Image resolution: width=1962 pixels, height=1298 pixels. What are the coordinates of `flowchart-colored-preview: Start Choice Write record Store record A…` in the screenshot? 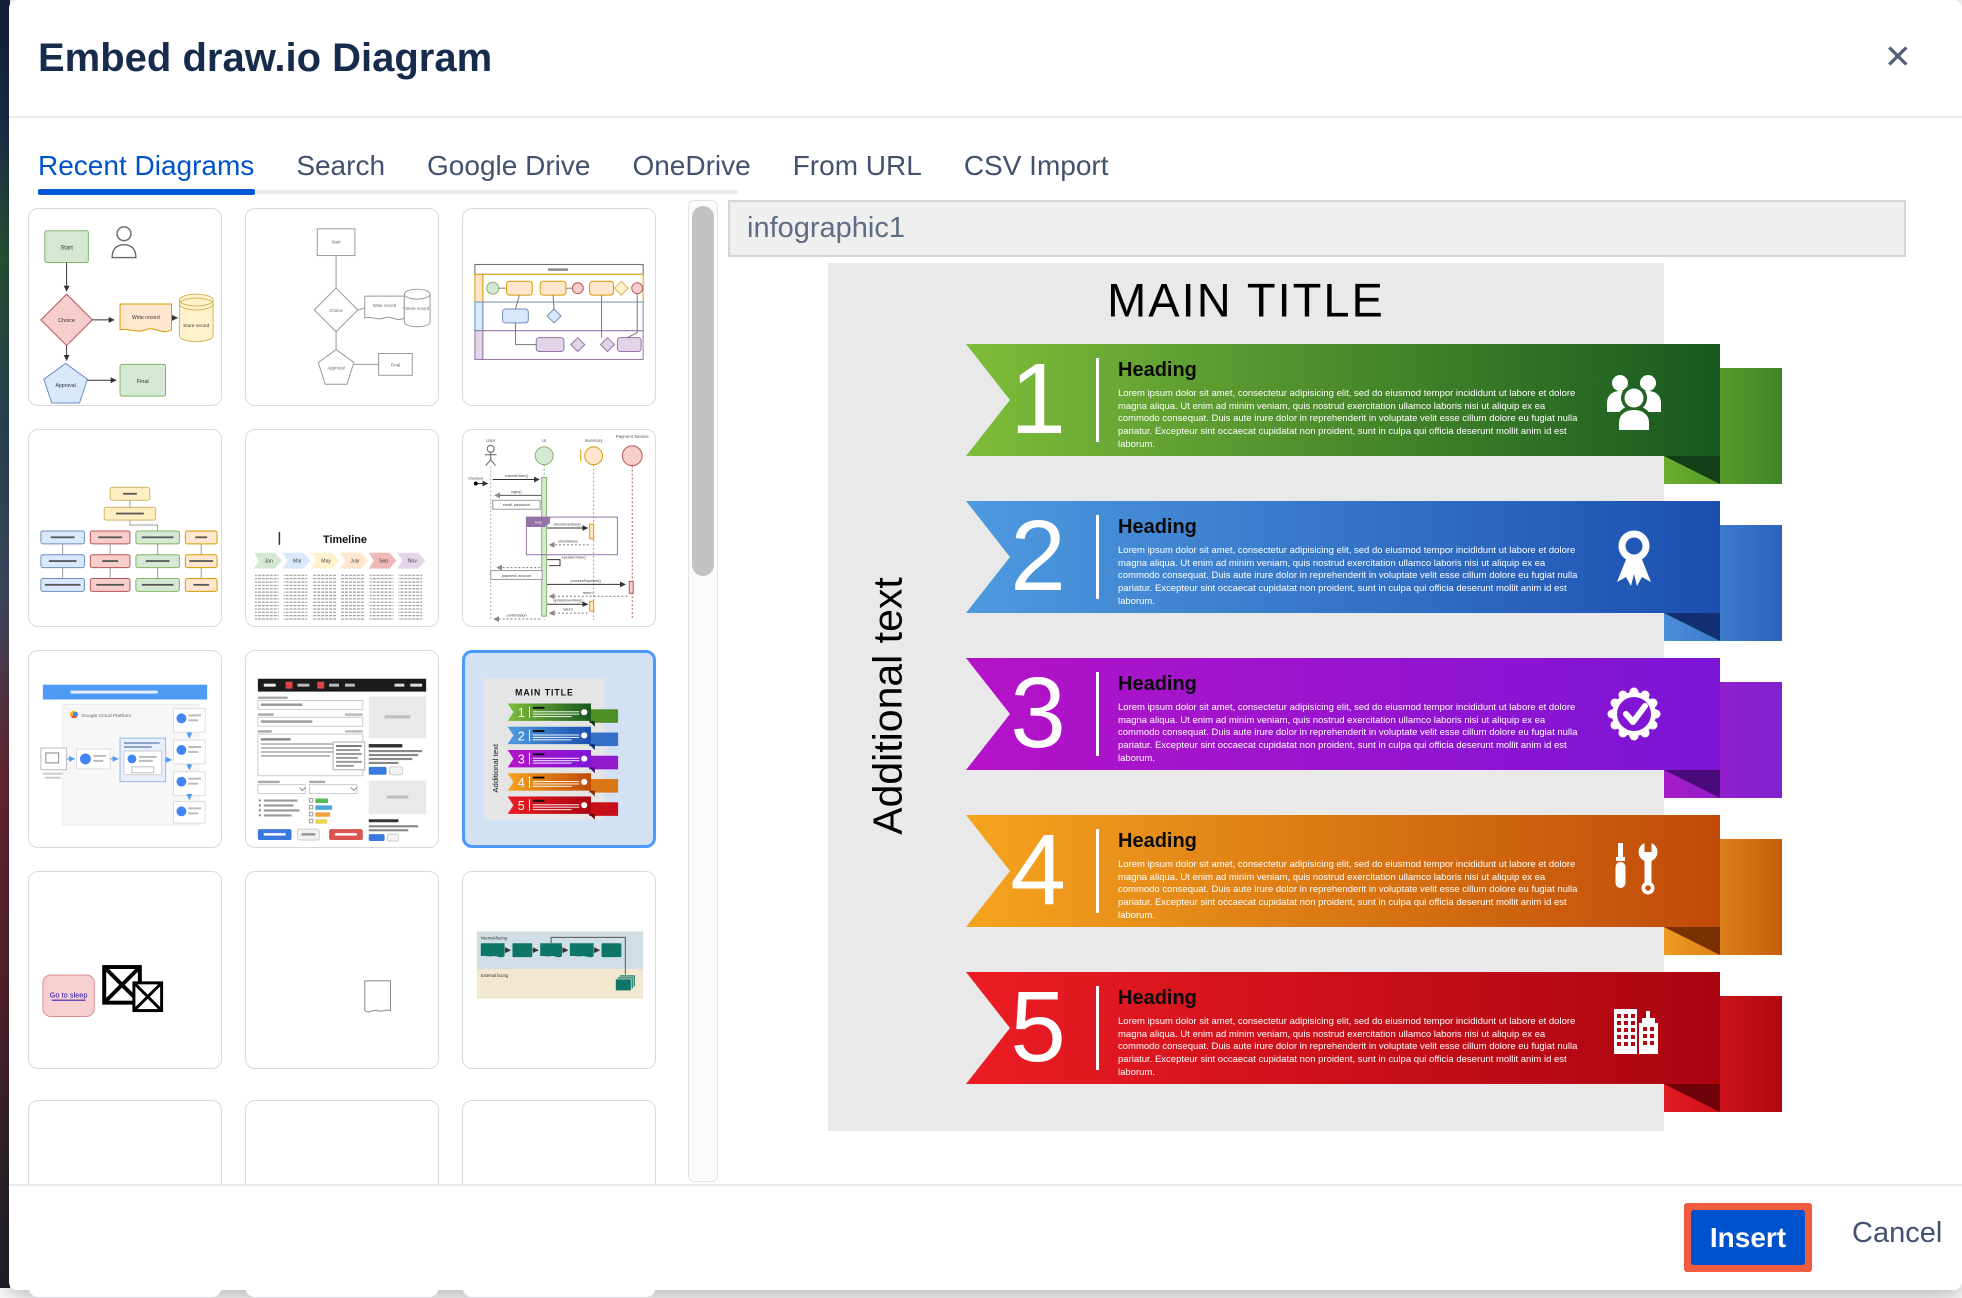 It's located at (127, 315).